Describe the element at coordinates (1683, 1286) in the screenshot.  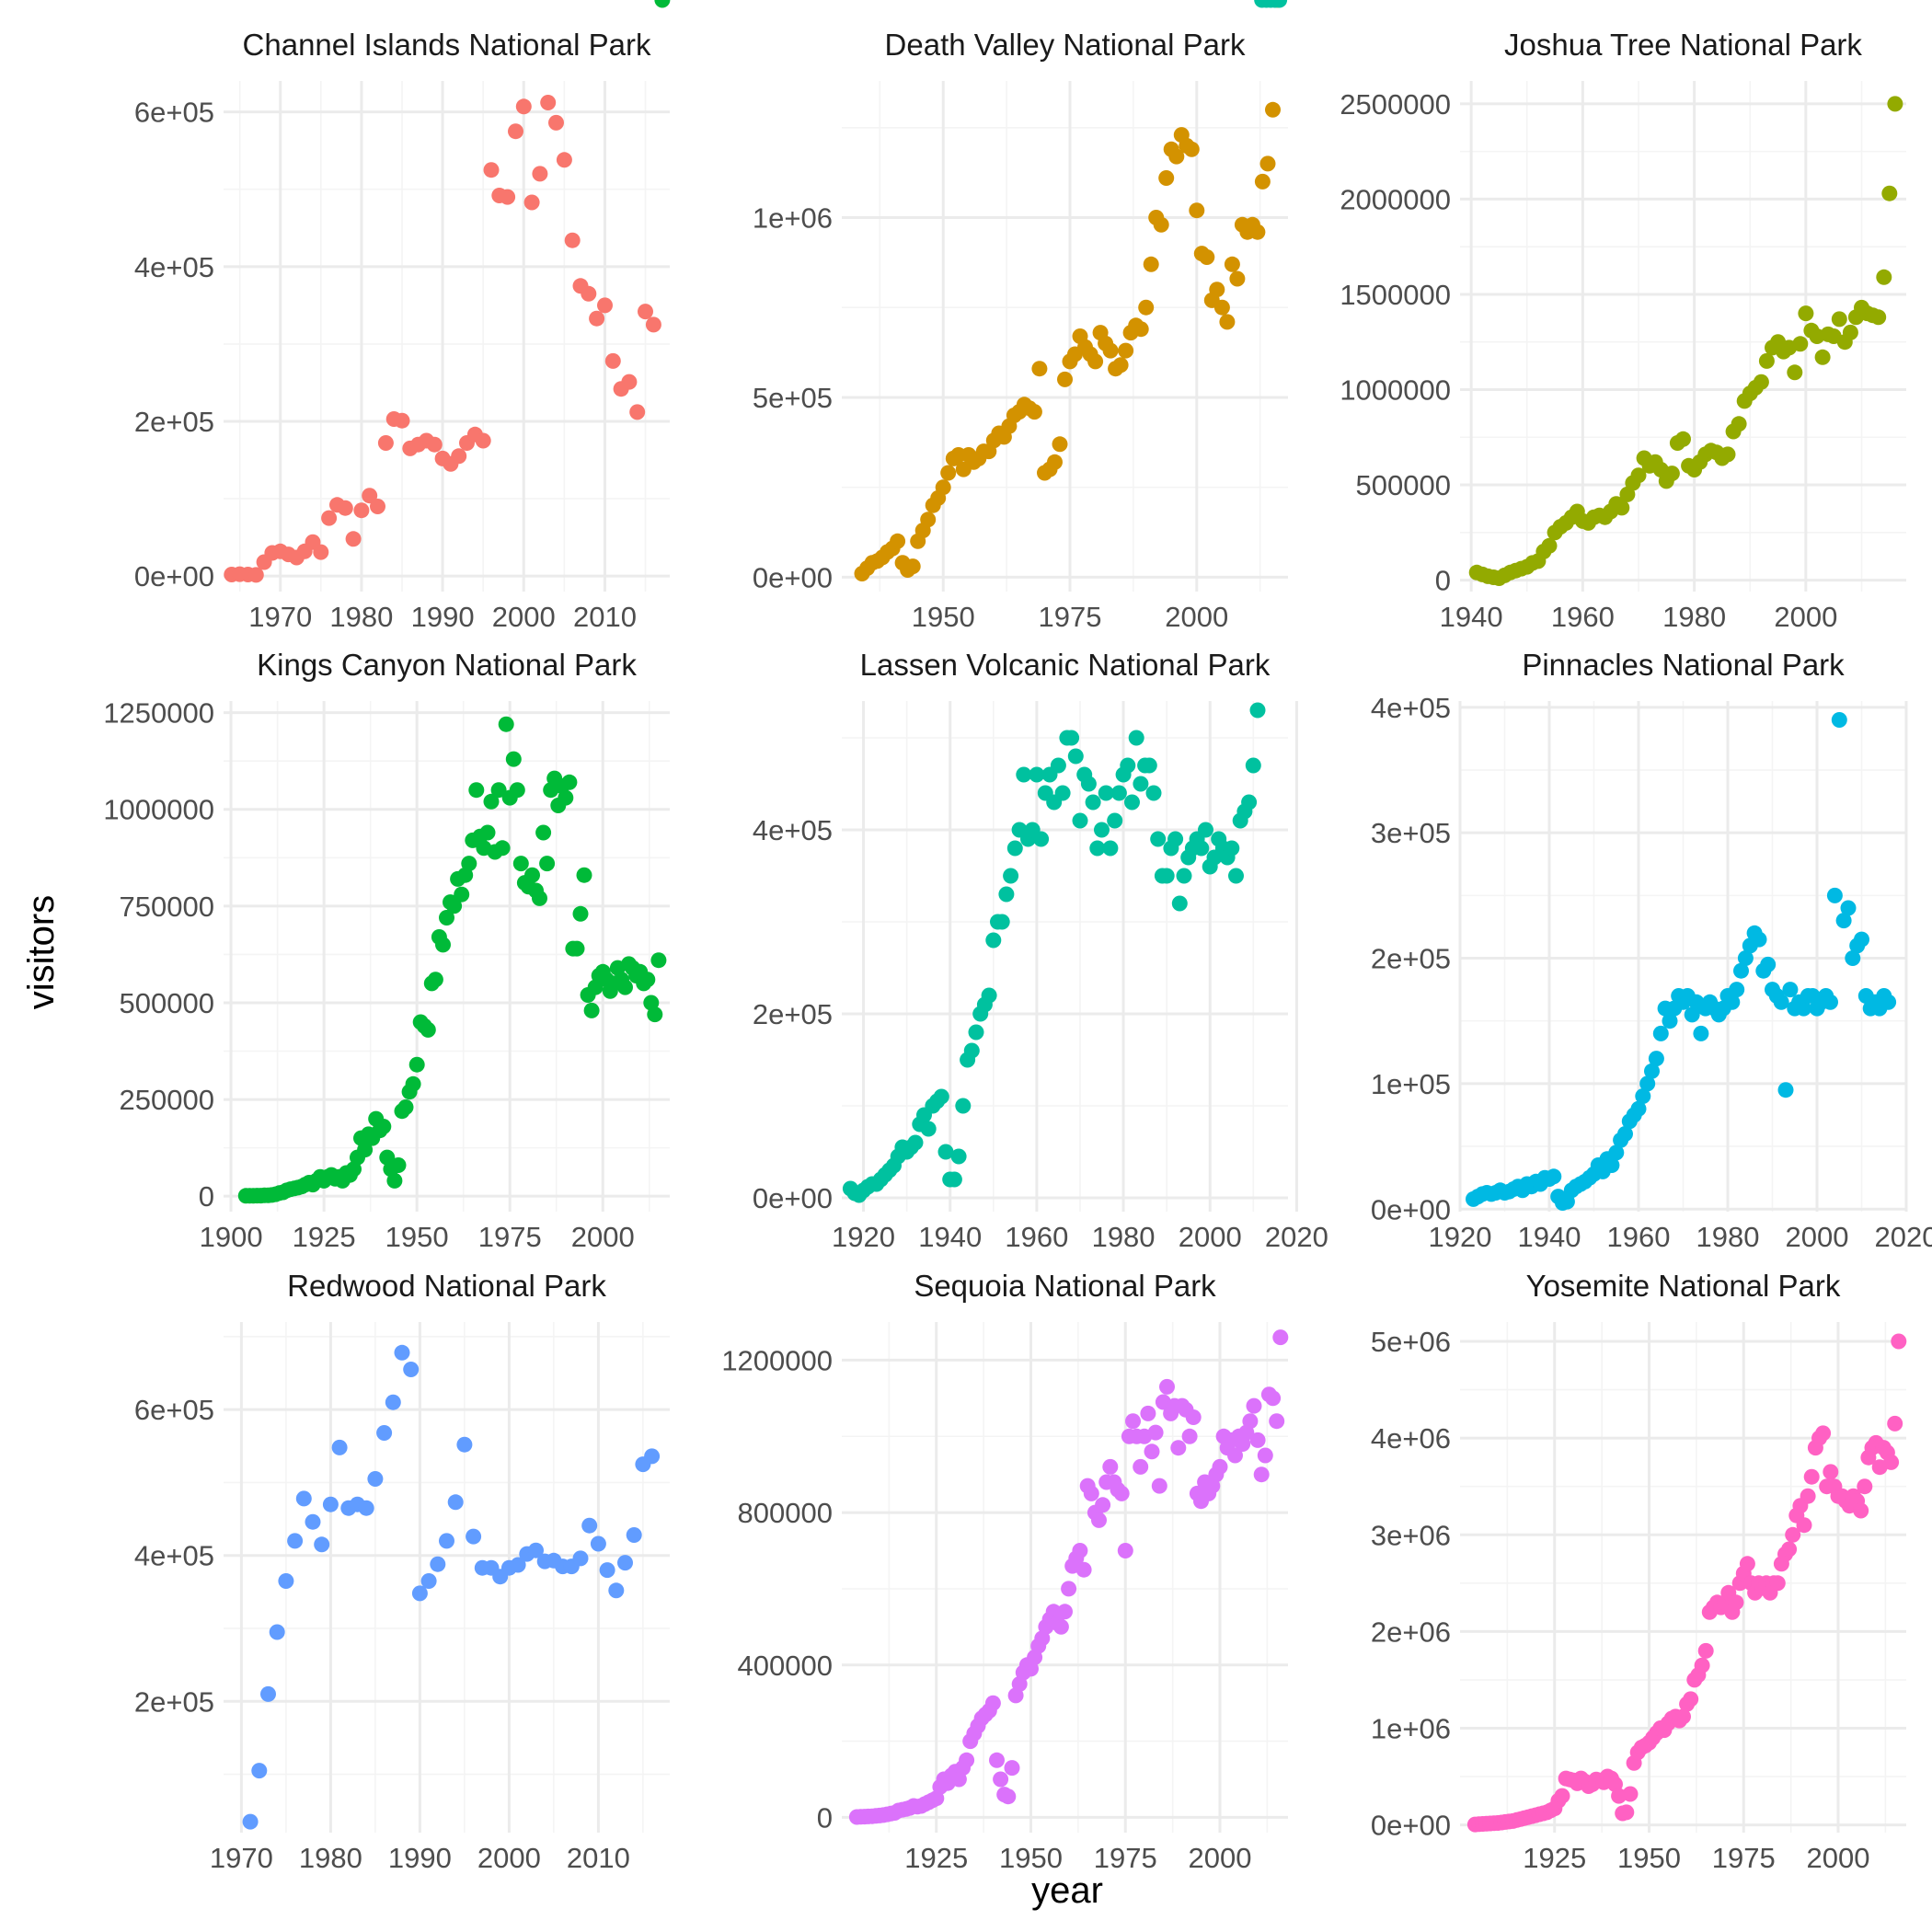
I see `panel-title: Yosemite National Park` at that location.